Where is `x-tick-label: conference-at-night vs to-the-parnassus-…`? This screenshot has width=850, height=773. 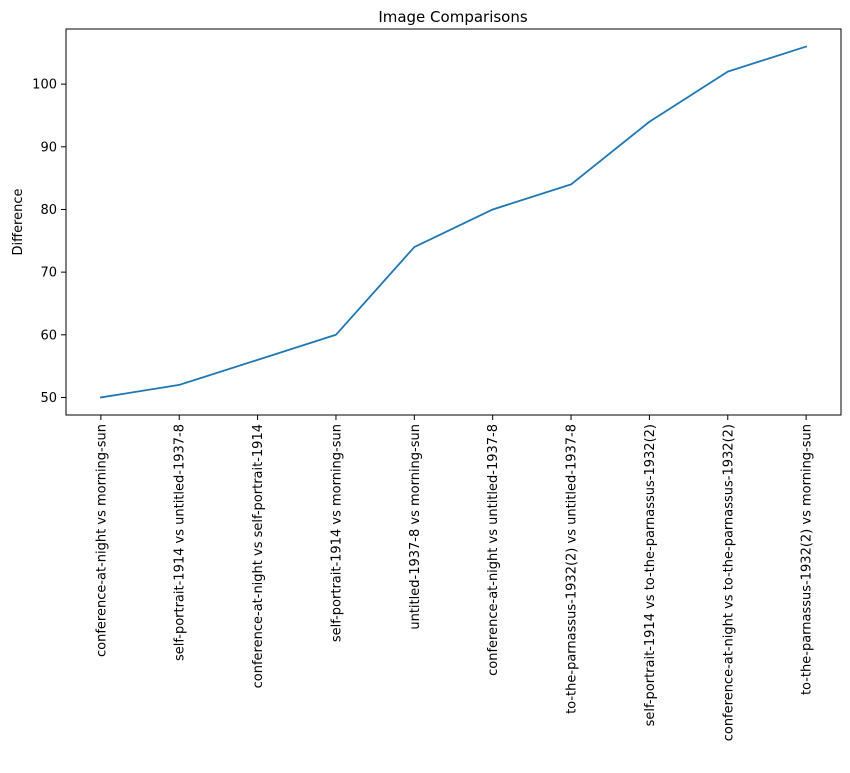
x-tick-label: conference-at-night vs to-the-parnassus-… is located at coordinates (728, 582).